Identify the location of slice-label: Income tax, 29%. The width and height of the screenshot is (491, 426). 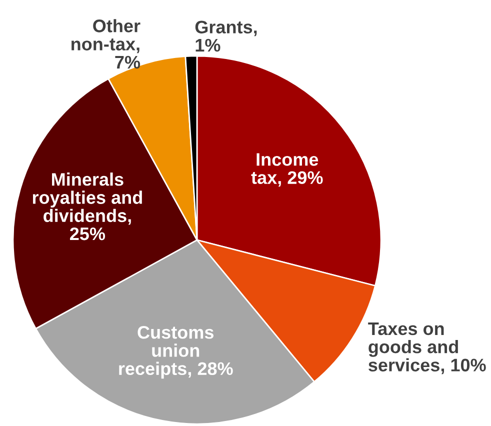
(287, 170).